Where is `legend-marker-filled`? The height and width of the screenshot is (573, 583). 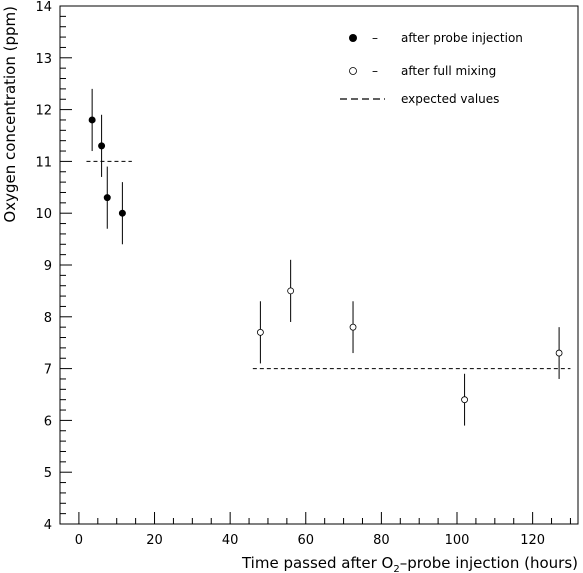 legend-marker-filled is located at coordinates (353, 38).